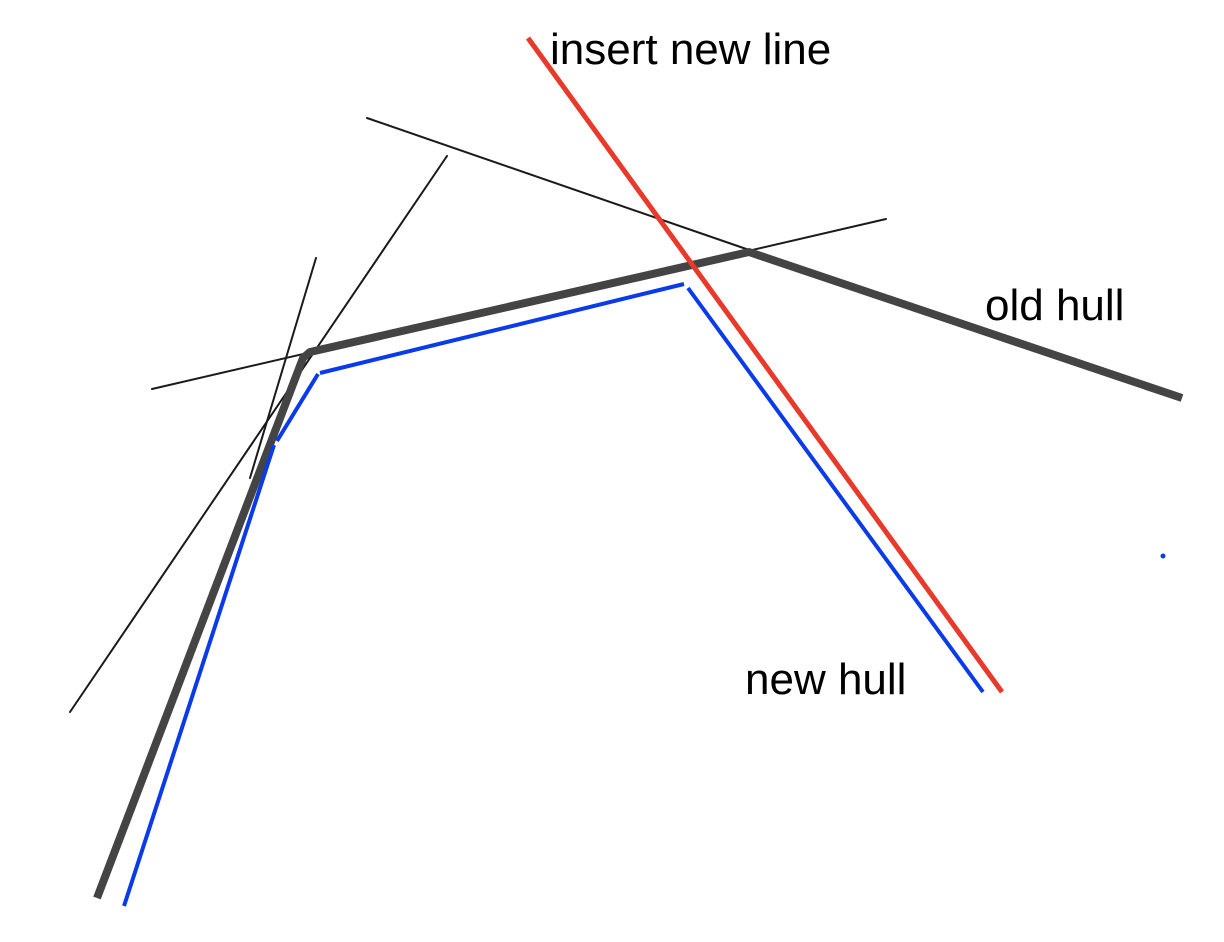 This screenshot has height=942, width=1224. I want to click on insert-new-line-label: insert new line, so click(690, 49).